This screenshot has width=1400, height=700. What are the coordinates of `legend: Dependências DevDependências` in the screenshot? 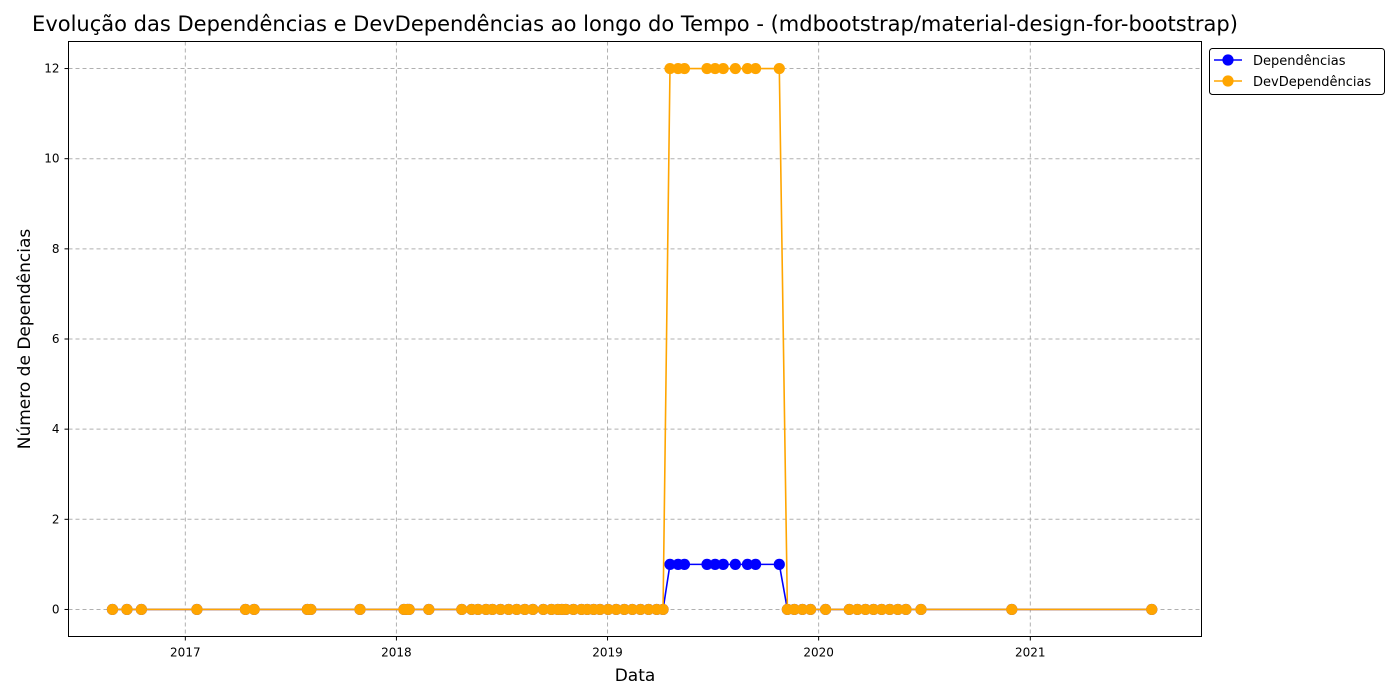 It's located at (1297, 71).